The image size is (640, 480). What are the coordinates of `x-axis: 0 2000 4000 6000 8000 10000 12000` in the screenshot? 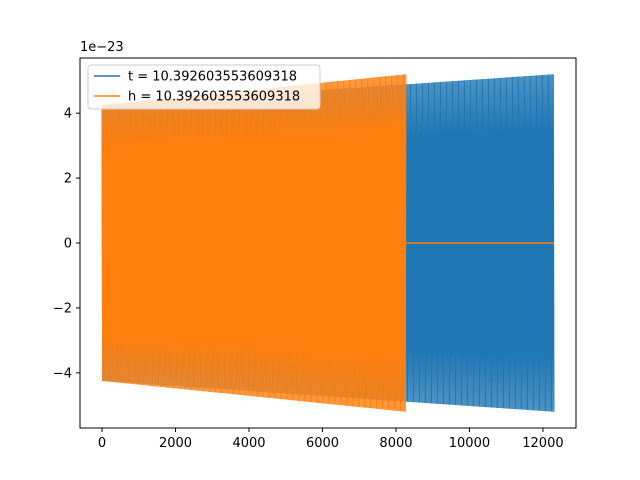 It's located at (331, 439).